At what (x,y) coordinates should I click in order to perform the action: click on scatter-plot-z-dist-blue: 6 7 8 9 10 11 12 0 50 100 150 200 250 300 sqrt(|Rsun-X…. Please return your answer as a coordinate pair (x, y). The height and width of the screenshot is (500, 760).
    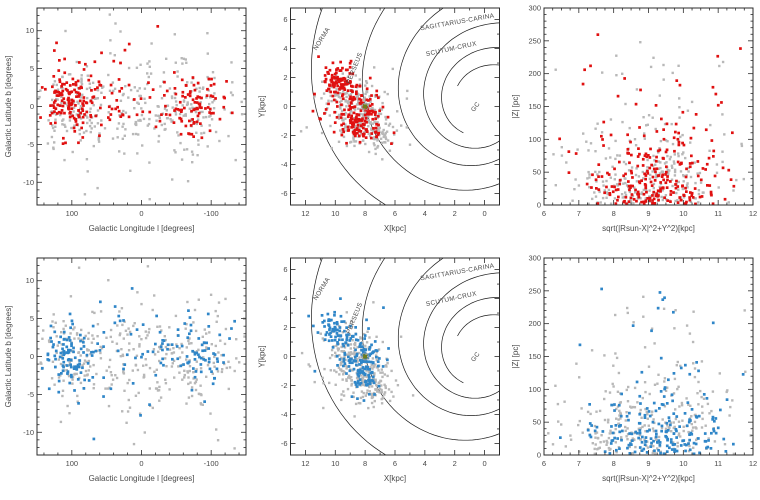
    Looking at the image, I should click on (634, 369).